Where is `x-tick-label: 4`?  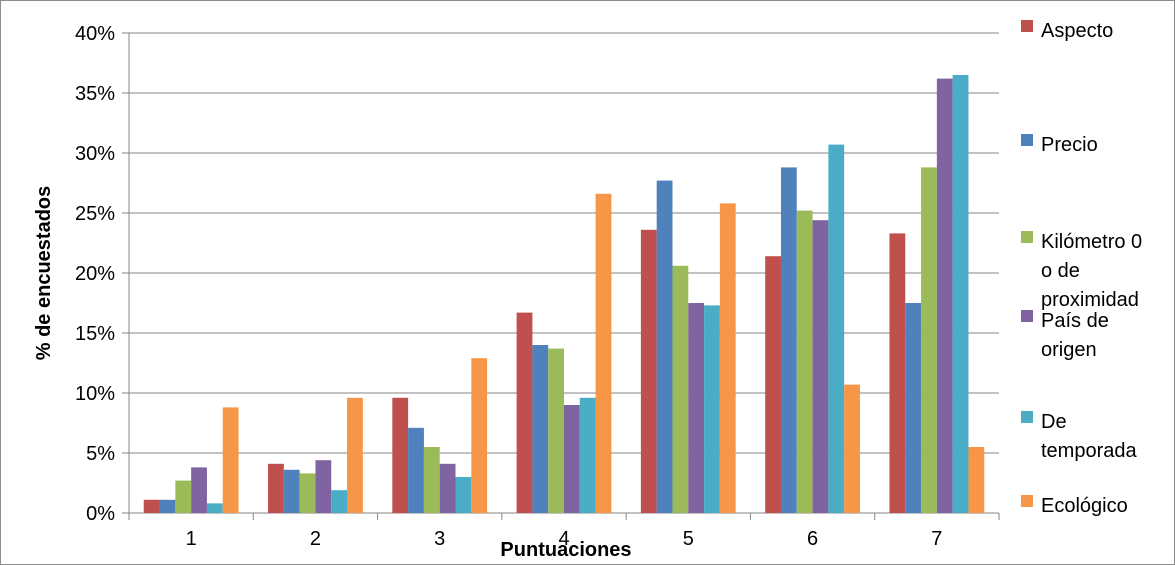
x-tick-label: 4 is located at coordinates (563, 539).